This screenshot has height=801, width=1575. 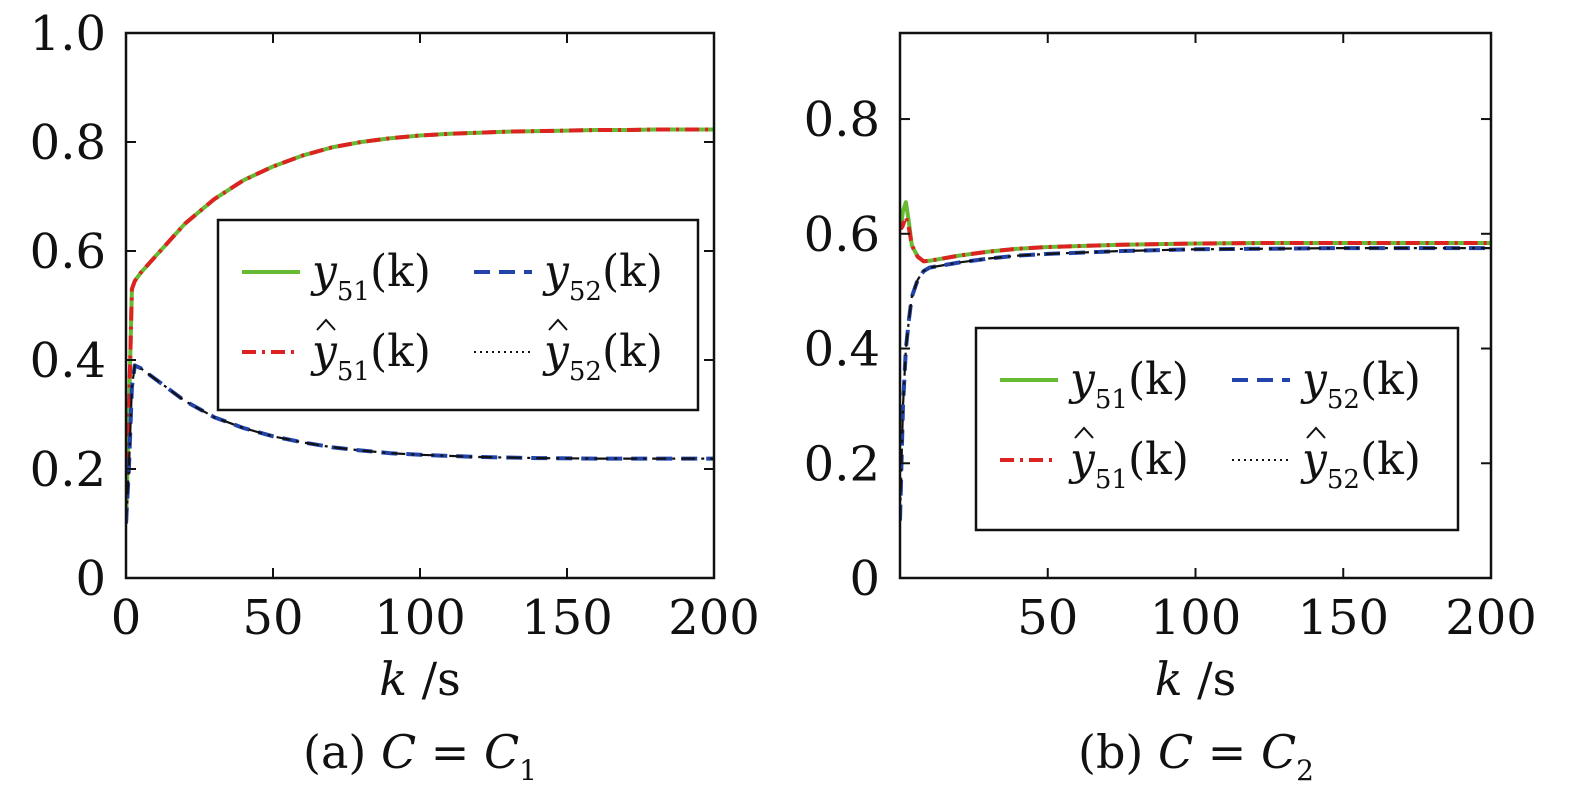 What do you see at coordinates (1196, 756) in the screenshot?
I see `panel-caption: (b) C = C2` at bounding box center [1196, 756].